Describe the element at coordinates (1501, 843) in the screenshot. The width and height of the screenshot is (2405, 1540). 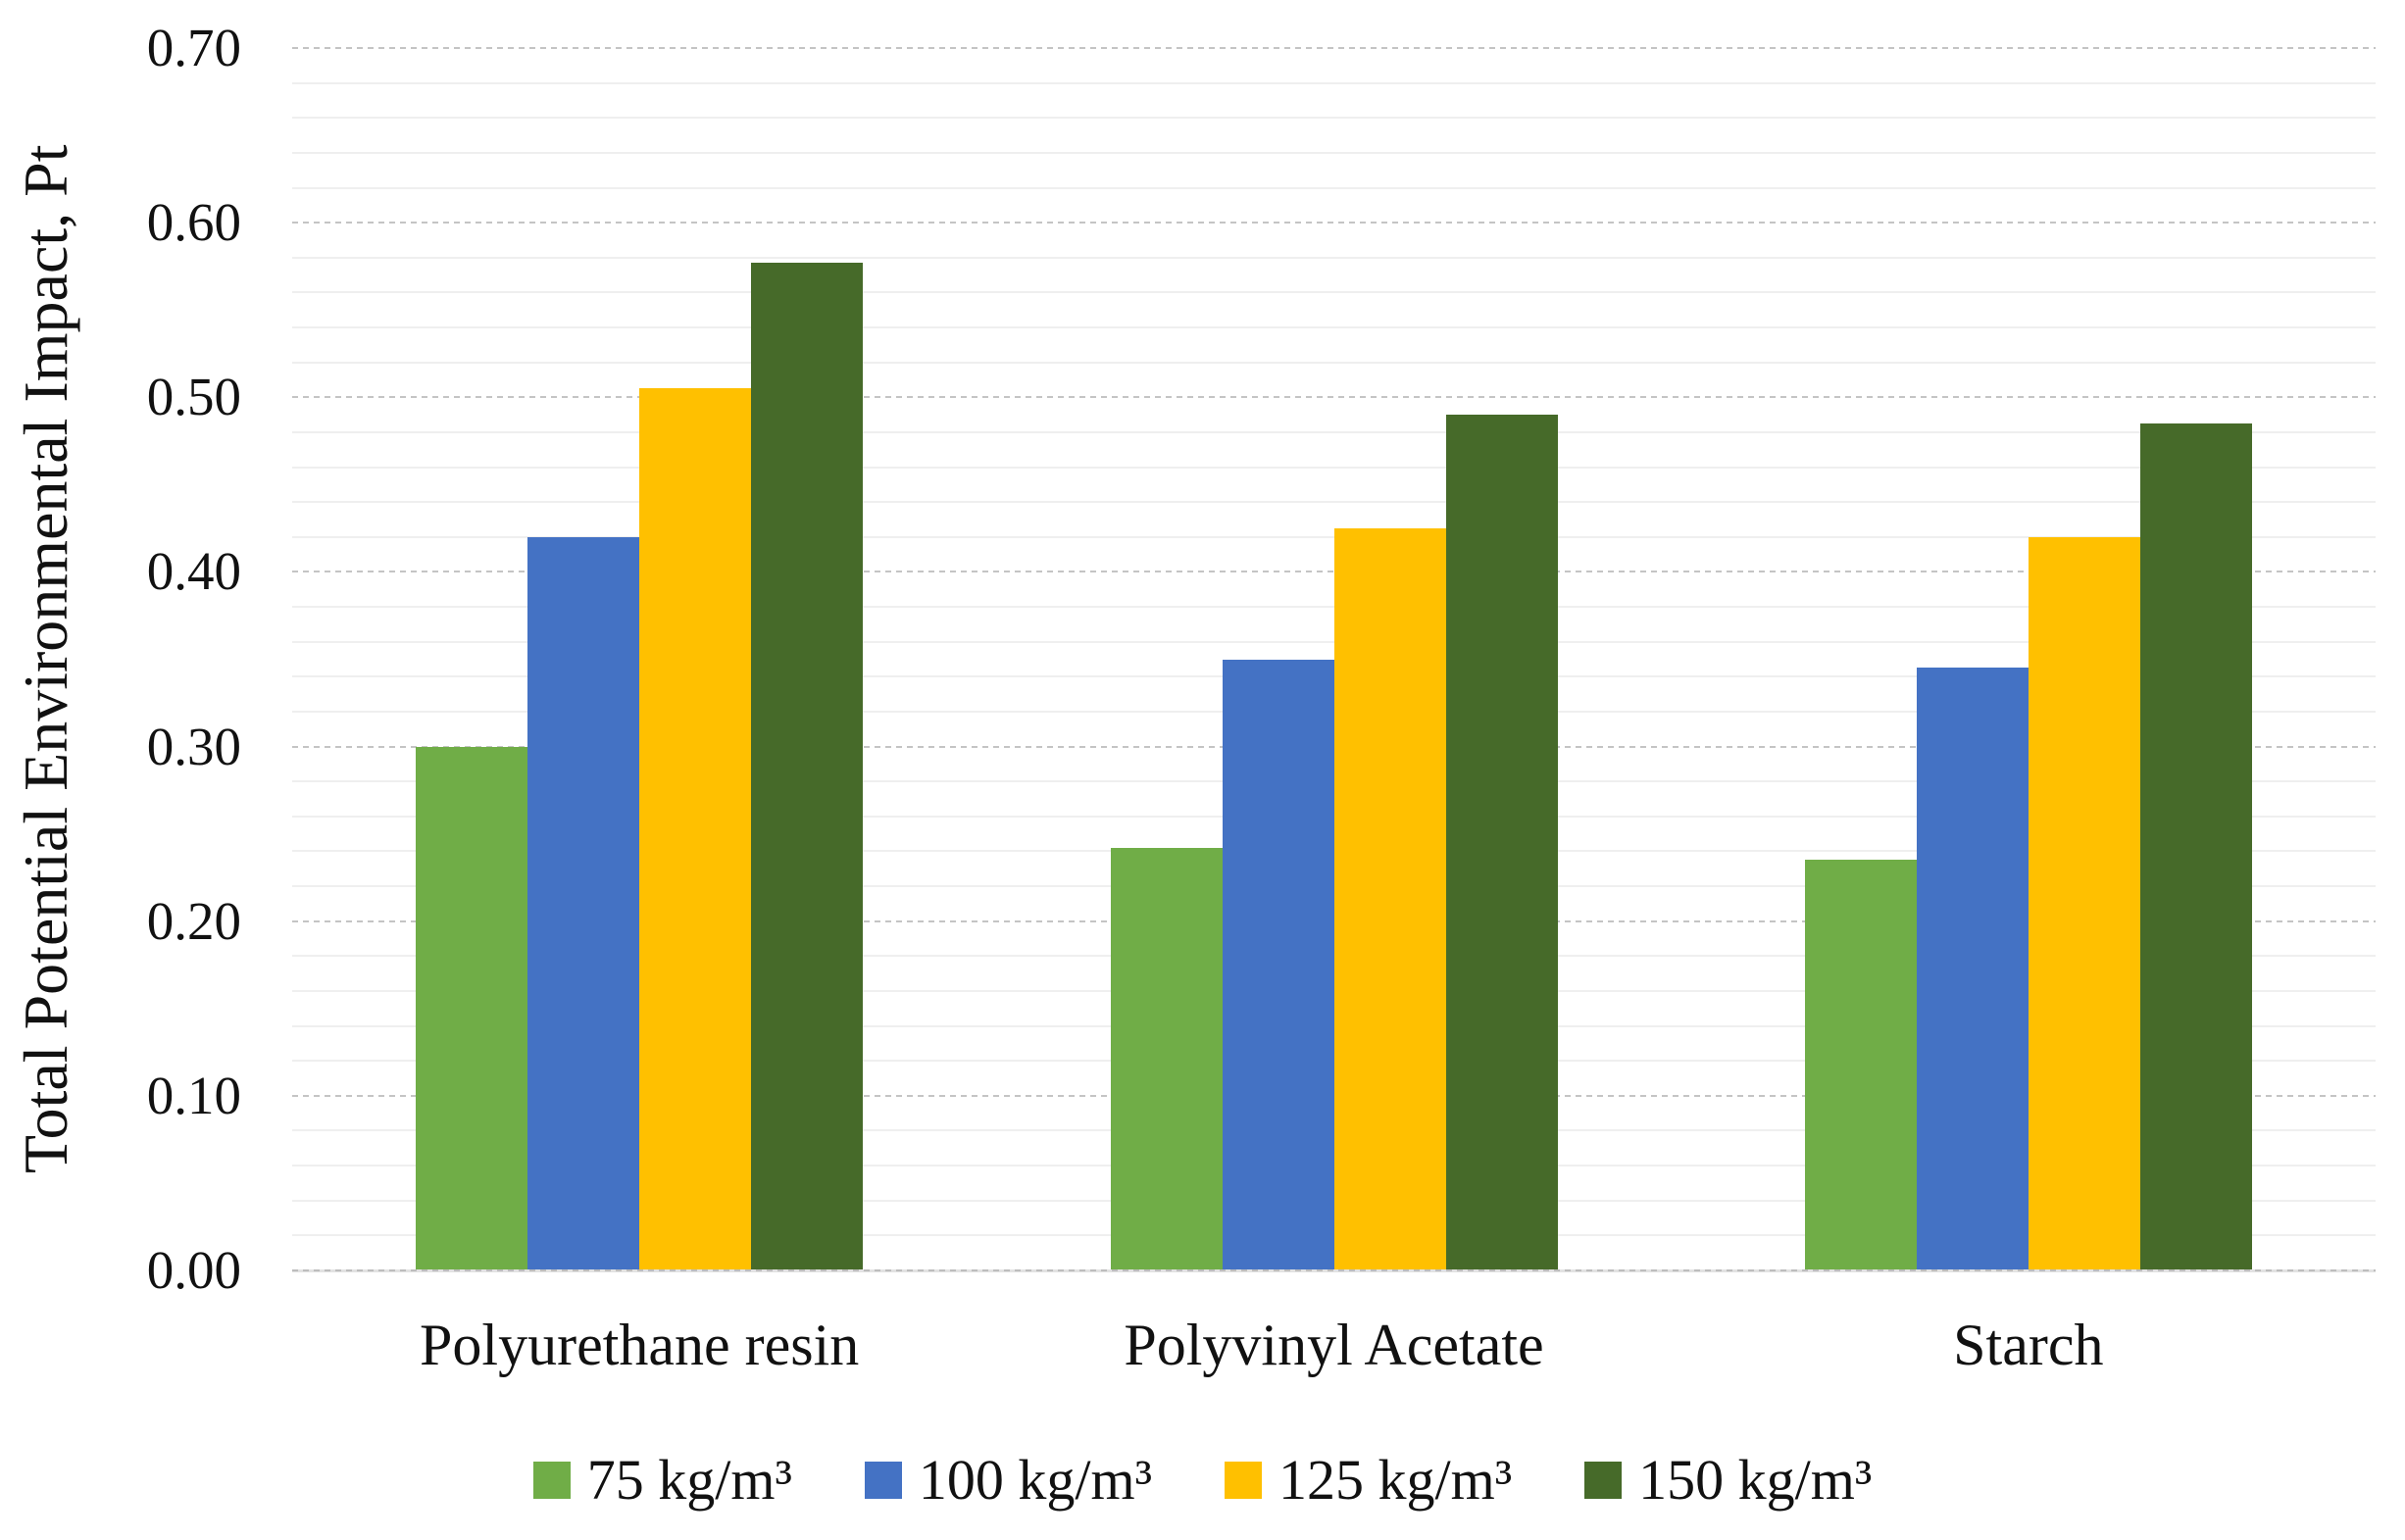
I see `bar-150kgm-polyvinyl-acetate` at that location.